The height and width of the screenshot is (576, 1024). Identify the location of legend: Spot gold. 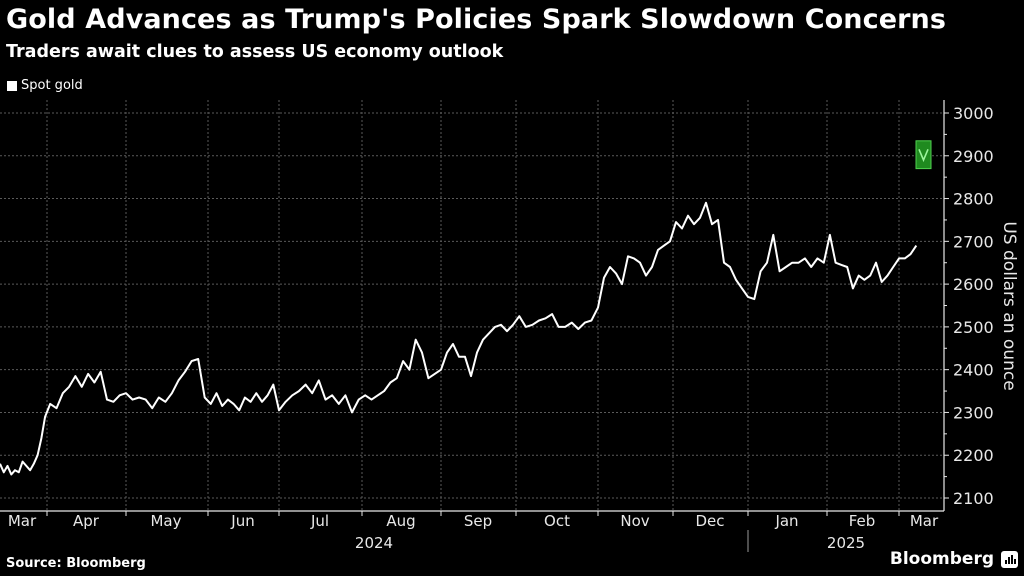
(45, 85).